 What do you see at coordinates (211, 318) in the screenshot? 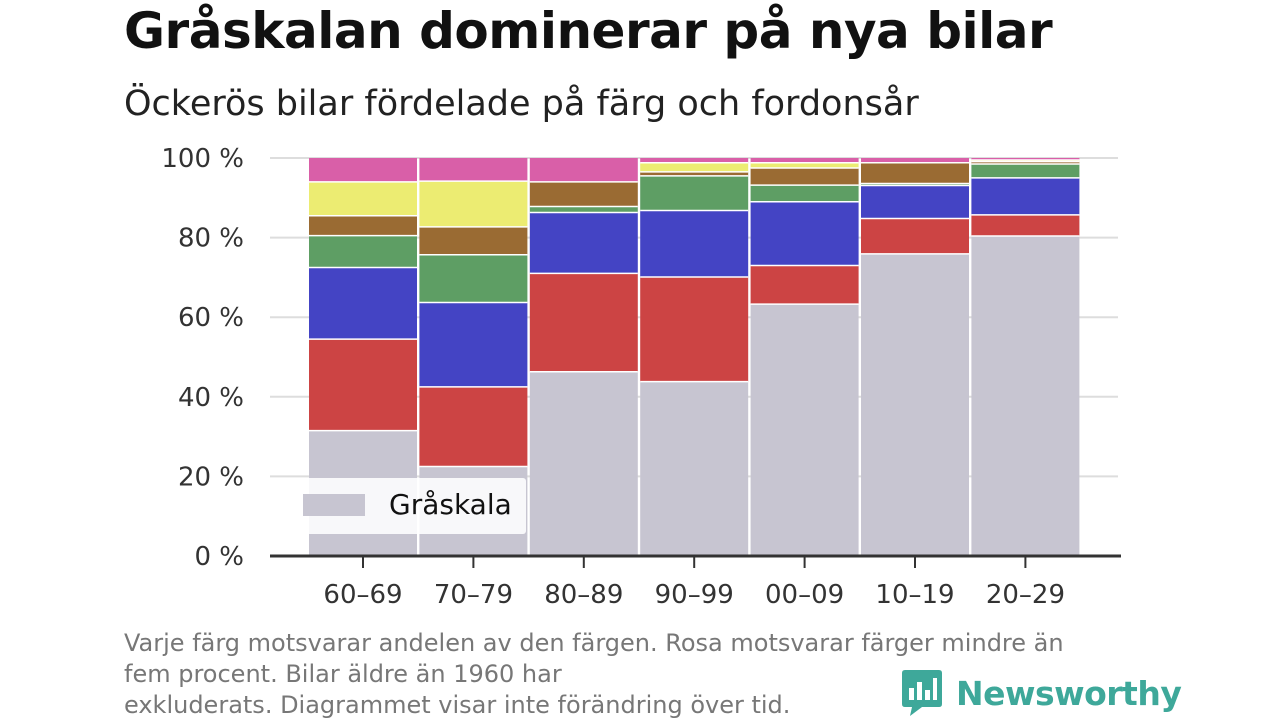
I see `y-tick-label: 60 %` at bounding box center [211, 318].